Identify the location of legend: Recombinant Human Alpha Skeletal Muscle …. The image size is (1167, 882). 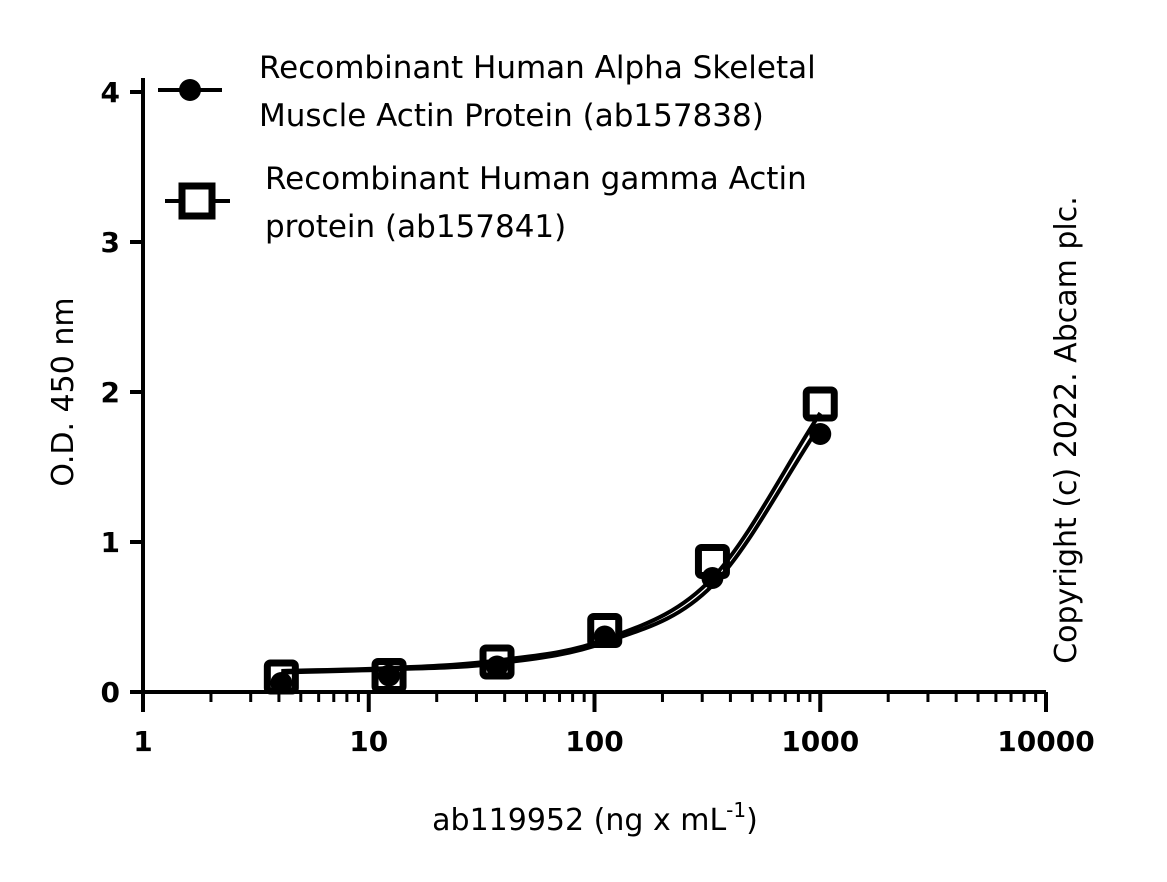
(487, 147).